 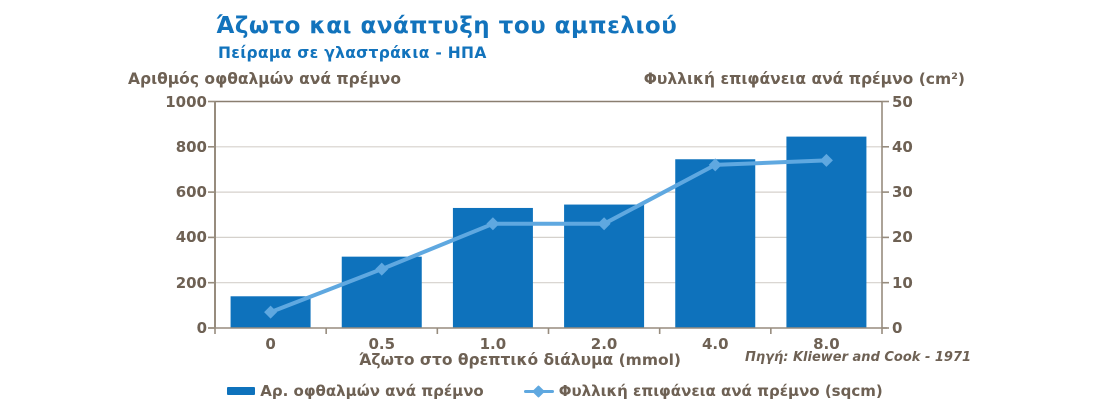 What do you see at coordinates (902, 101) in the screenshot?
I see `right-axis-tick-label: 50` at bounding box center [902, 101].